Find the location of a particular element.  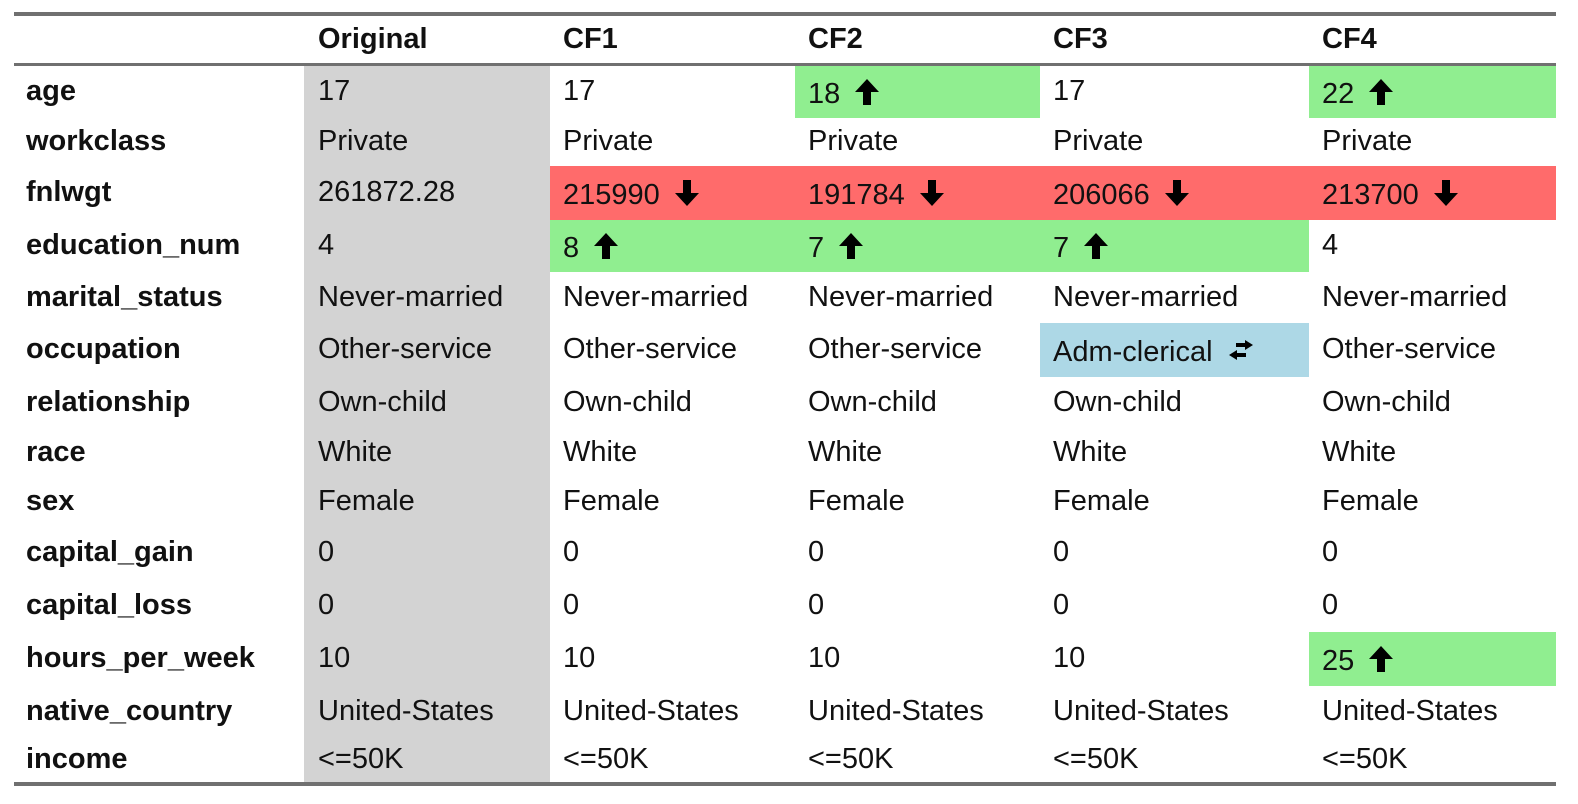

highlight-age-cf2 is located at coordinates (917, 92).